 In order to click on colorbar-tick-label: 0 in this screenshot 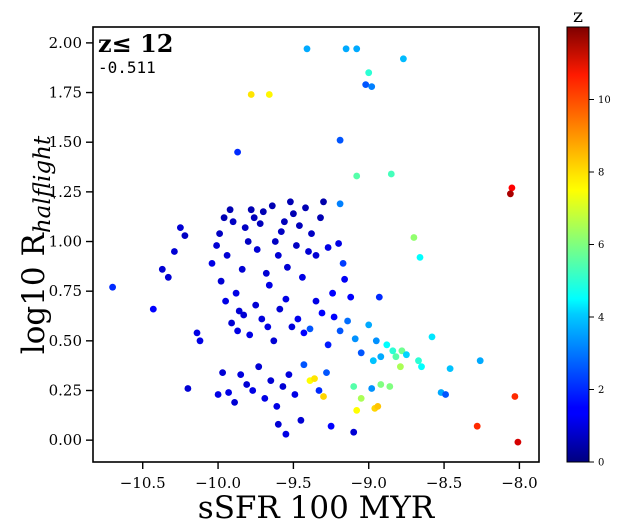, I will do `click(601, 463)`.